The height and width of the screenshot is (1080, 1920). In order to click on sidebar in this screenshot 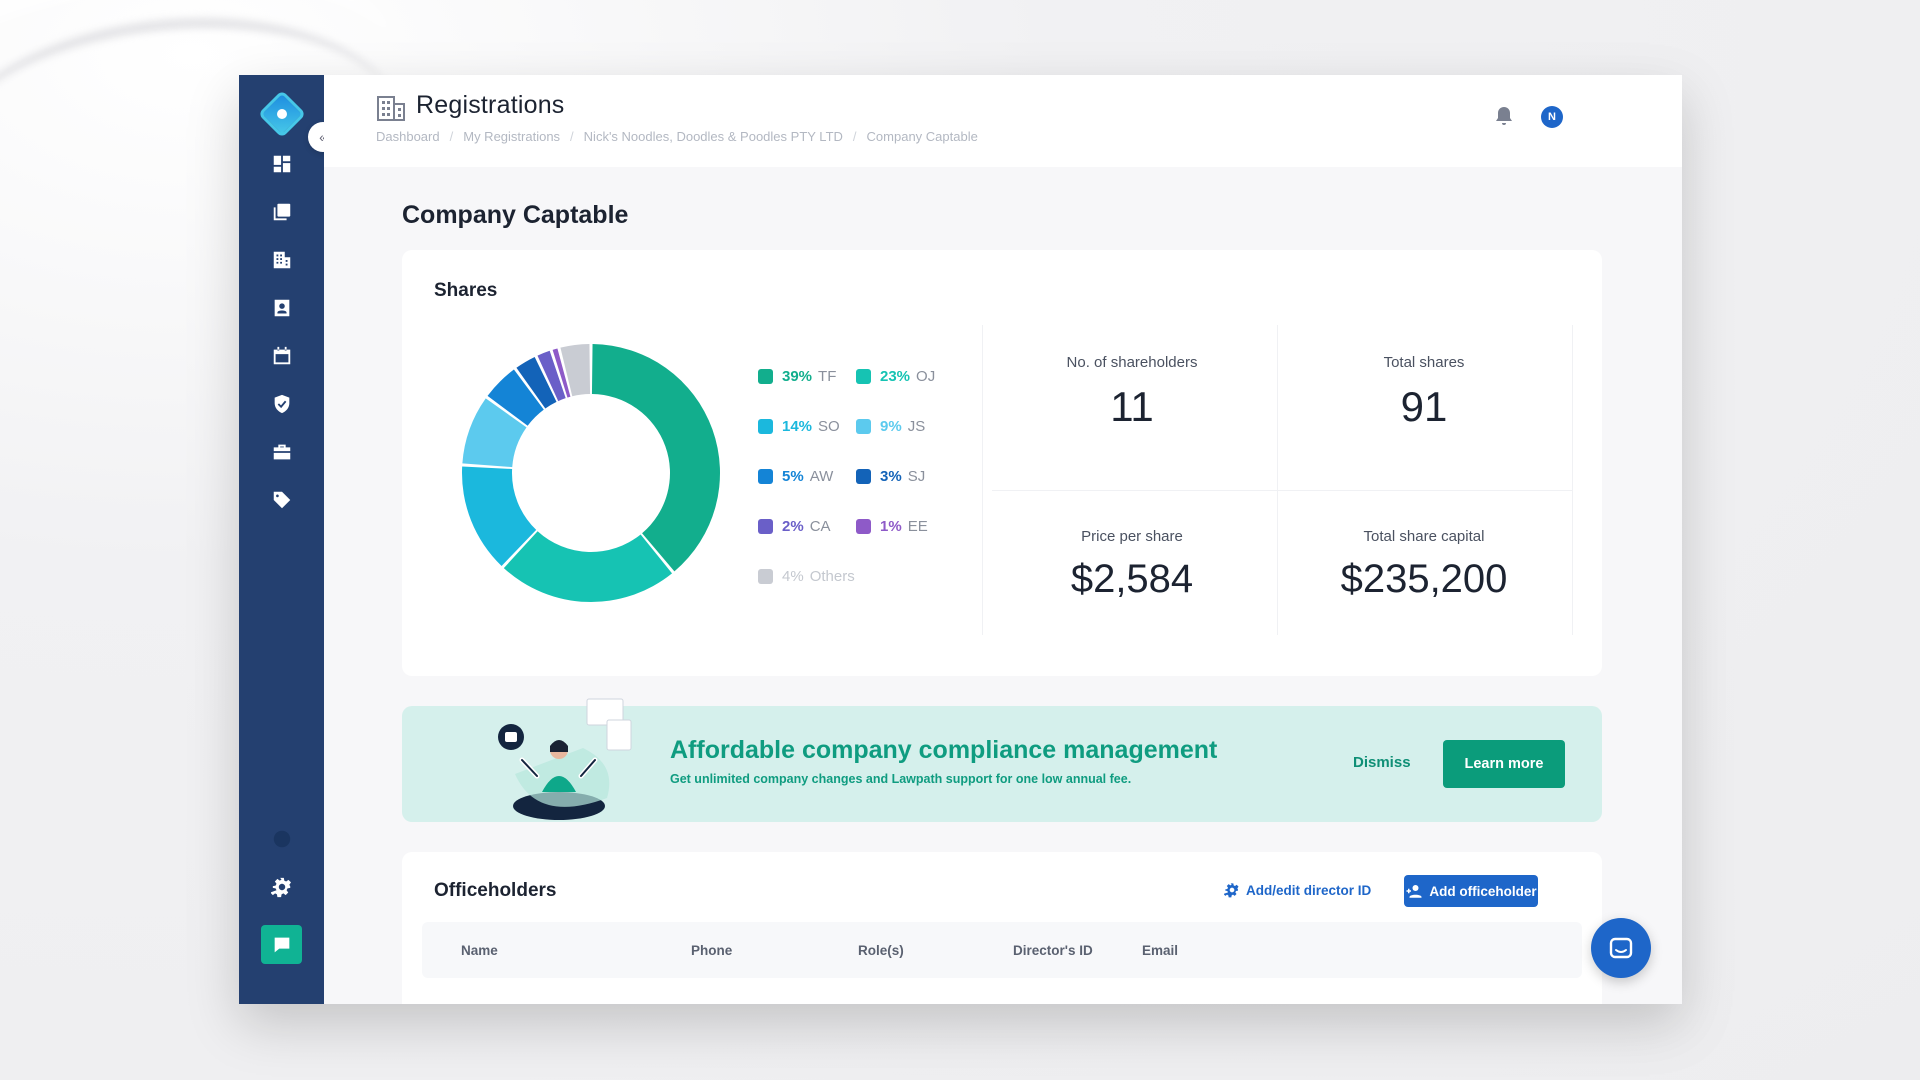, I will do `click(281, 539)`.